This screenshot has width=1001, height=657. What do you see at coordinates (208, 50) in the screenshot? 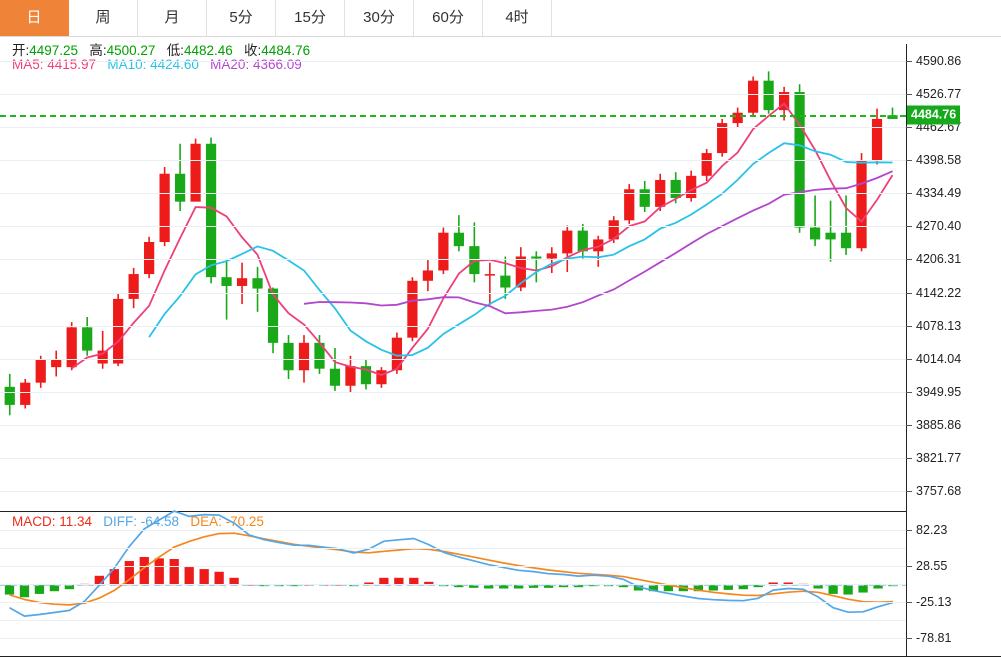
I see `low-value: 4482.46` at bounding box center [208, 50].